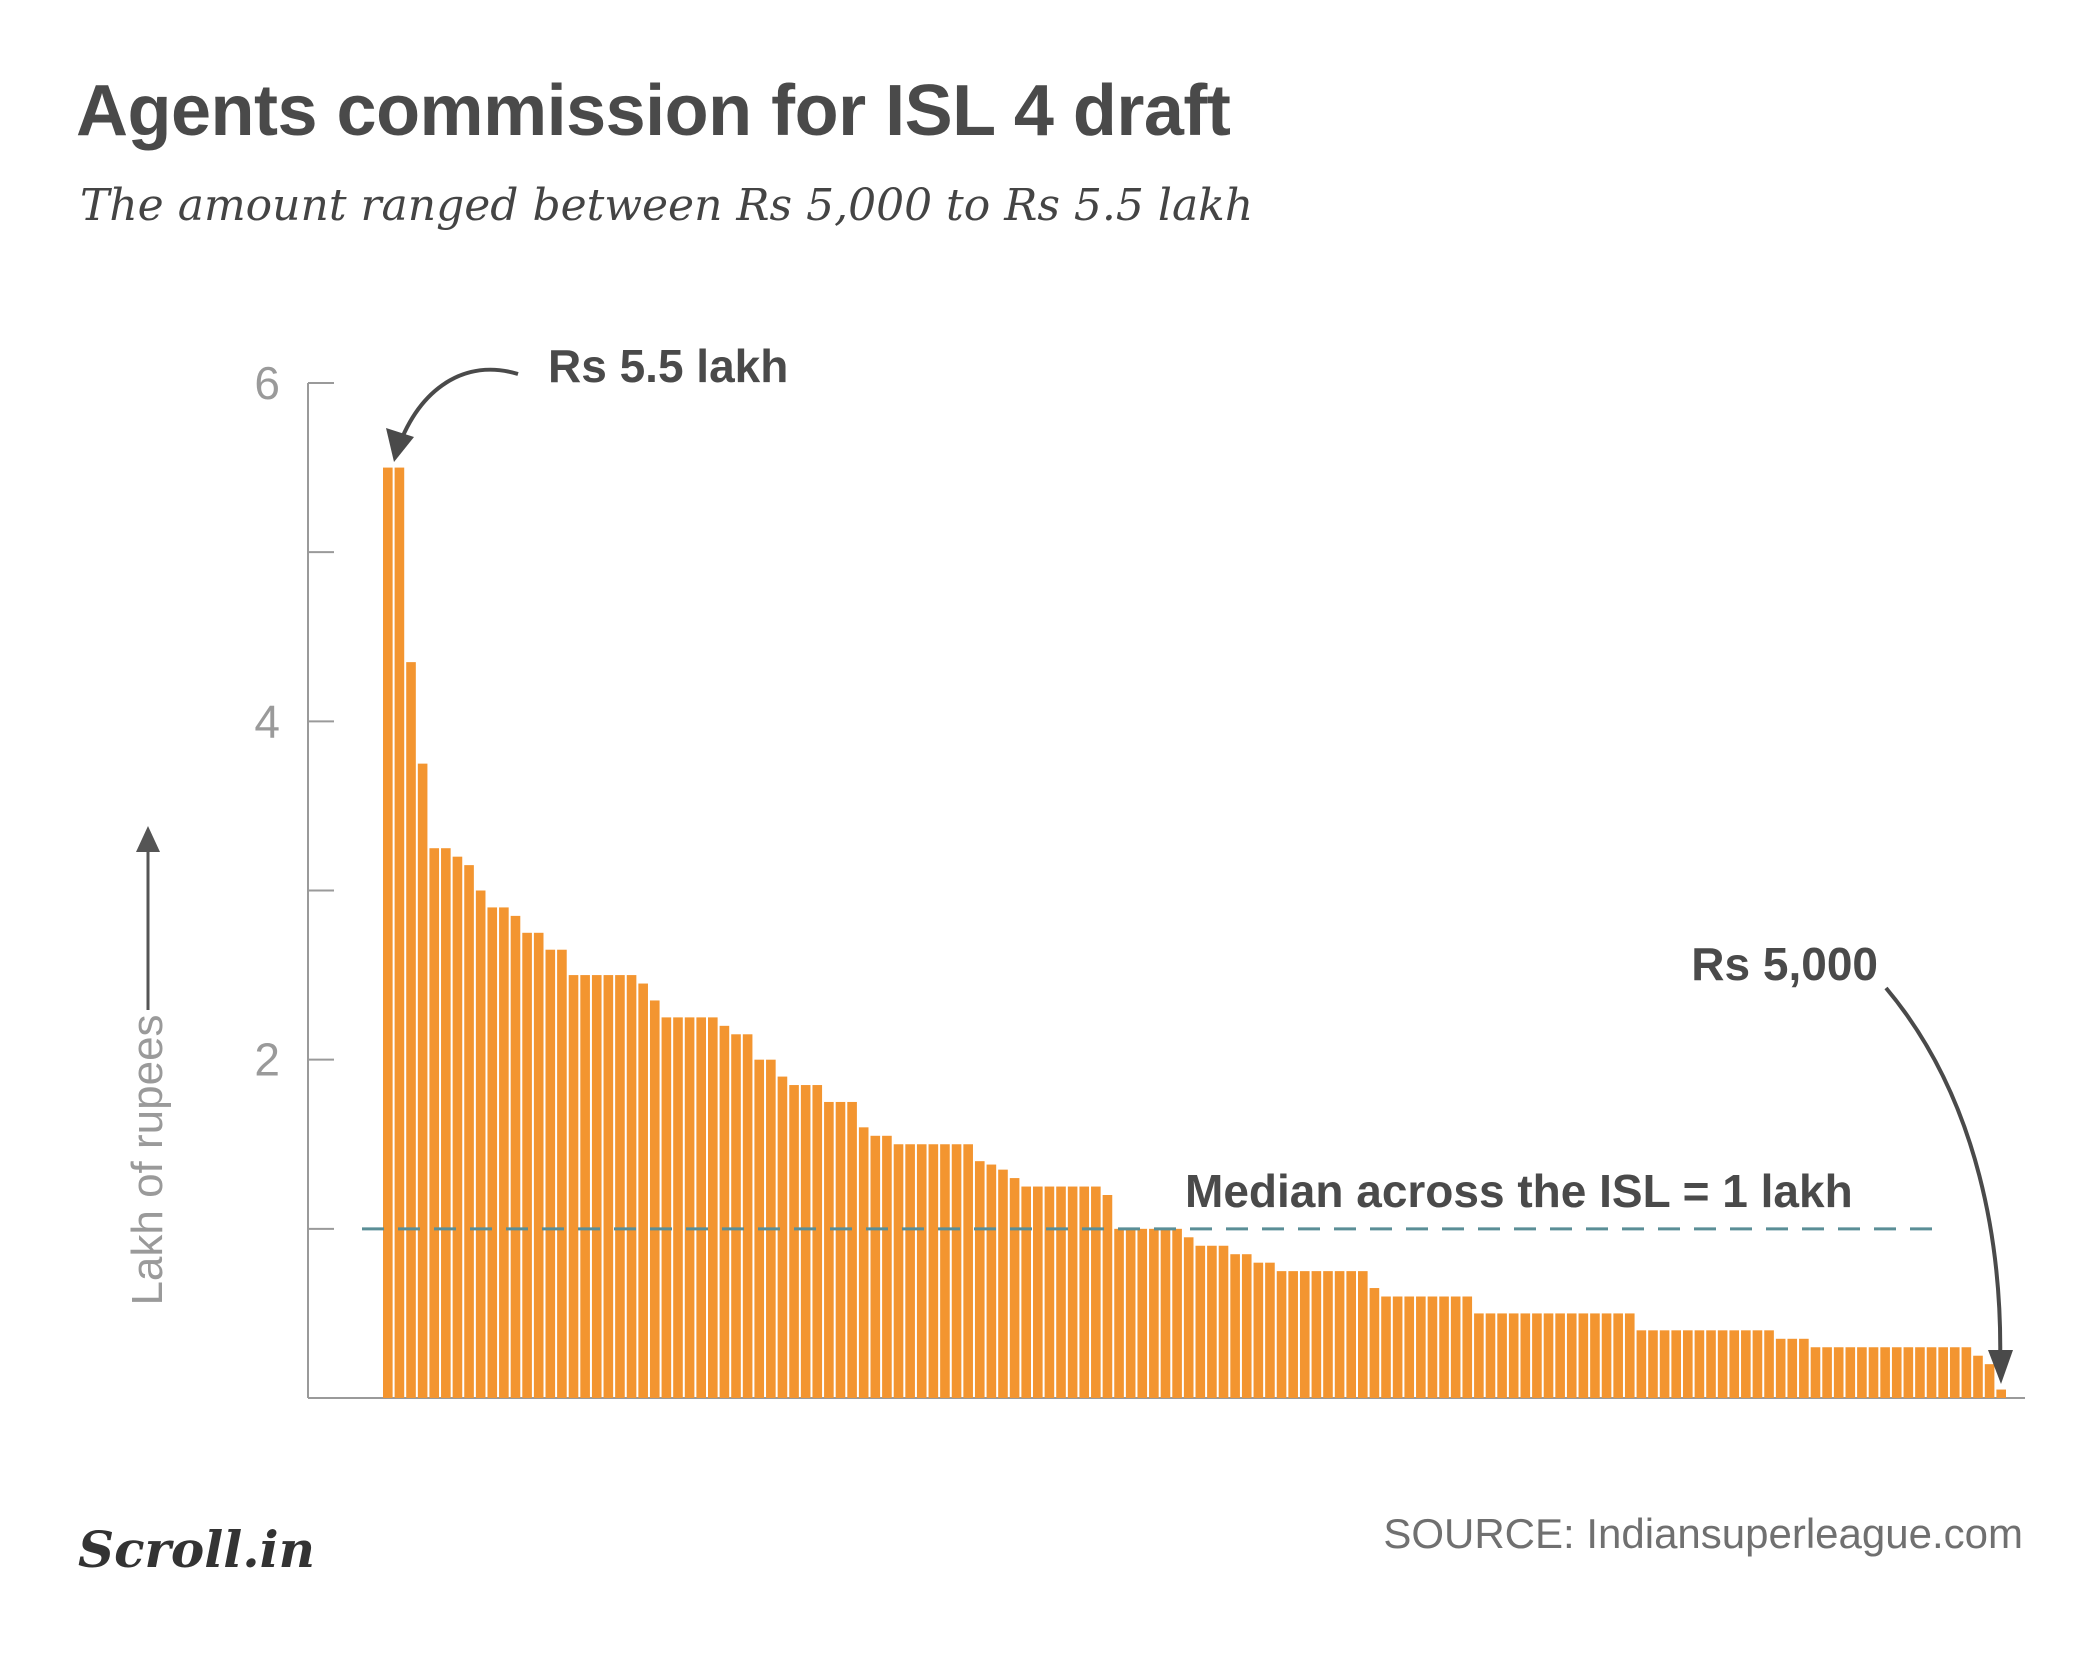 This screenshot has width=2083, height=1656. What do you see at coordinates (653, 111) in the screenshot?
I see `chart-title: Agents commission for ISL 4 draft` at bounding box center [653, 111].